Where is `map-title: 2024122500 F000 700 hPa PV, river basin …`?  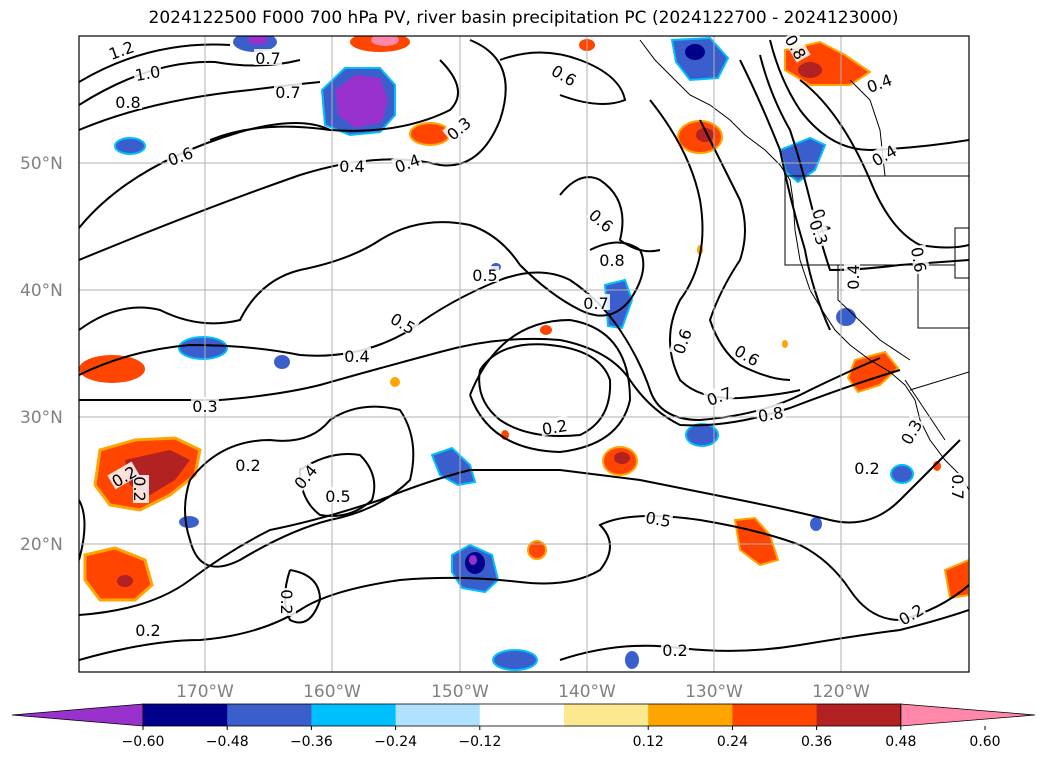
map-title: 2024122500 F000 700 hPa PV, river basin … is located at coordinates (523, 18).